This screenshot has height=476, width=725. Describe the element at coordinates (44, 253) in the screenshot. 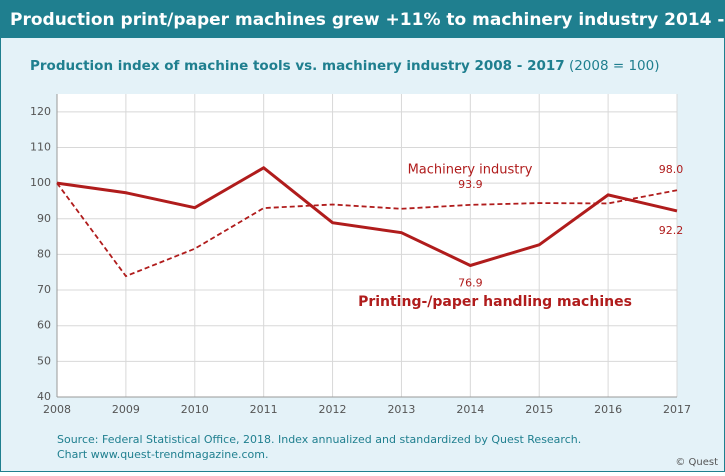

I see `y-tick-label: 80` at that location.